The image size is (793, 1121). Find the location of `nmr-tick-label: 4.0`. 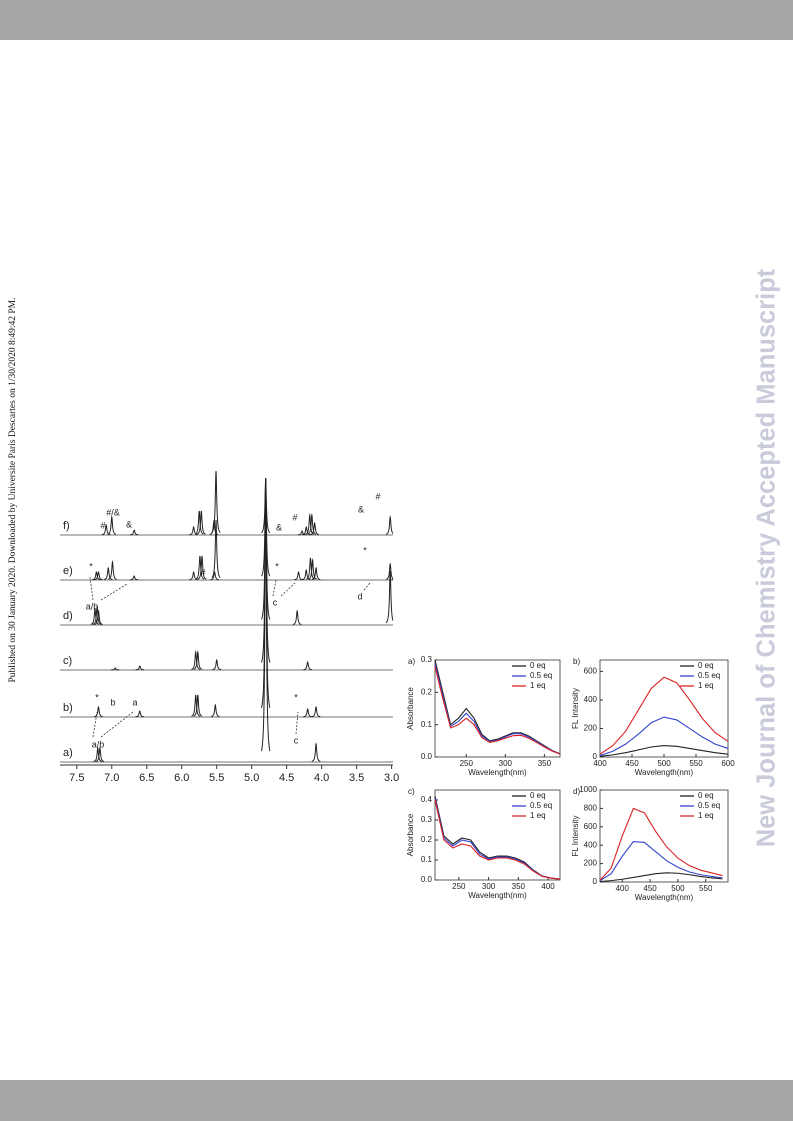

nmr-tick-label: 4.0 is located at coordinates (321, 778).